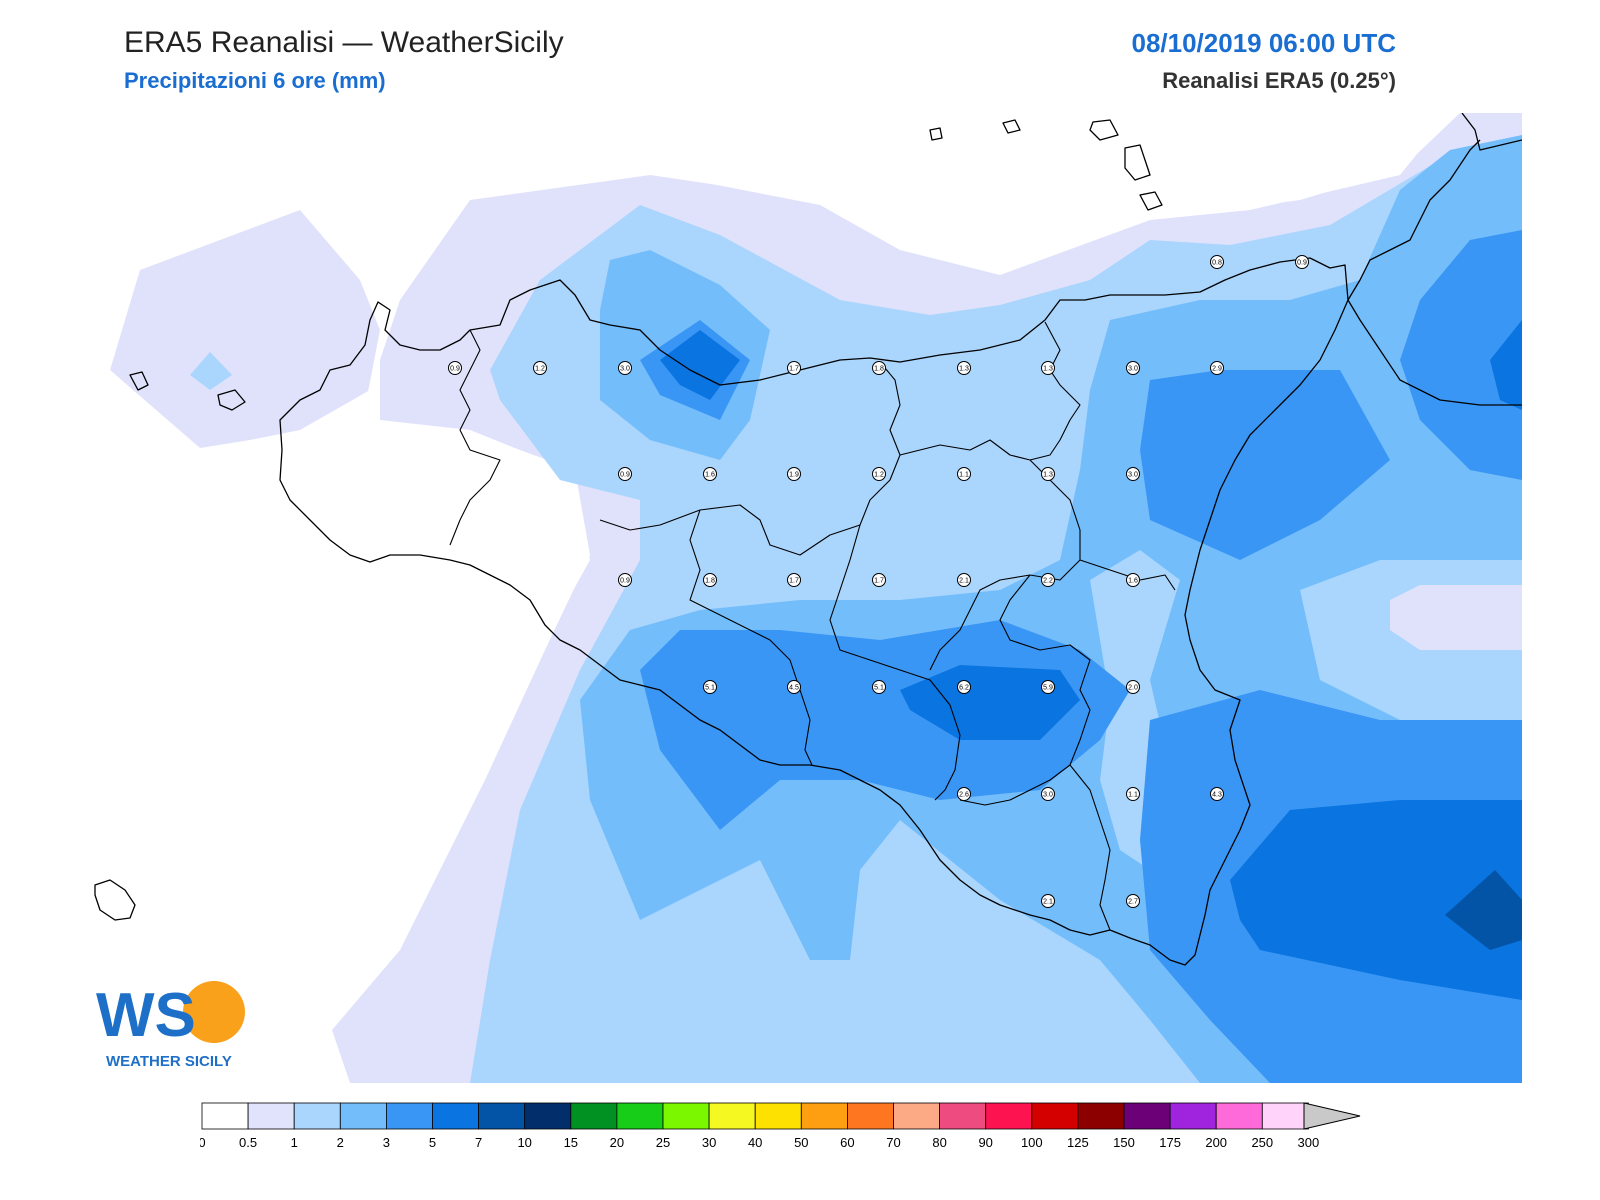  I want to click on legend-tick-label: 300, so click(1309, 1142).